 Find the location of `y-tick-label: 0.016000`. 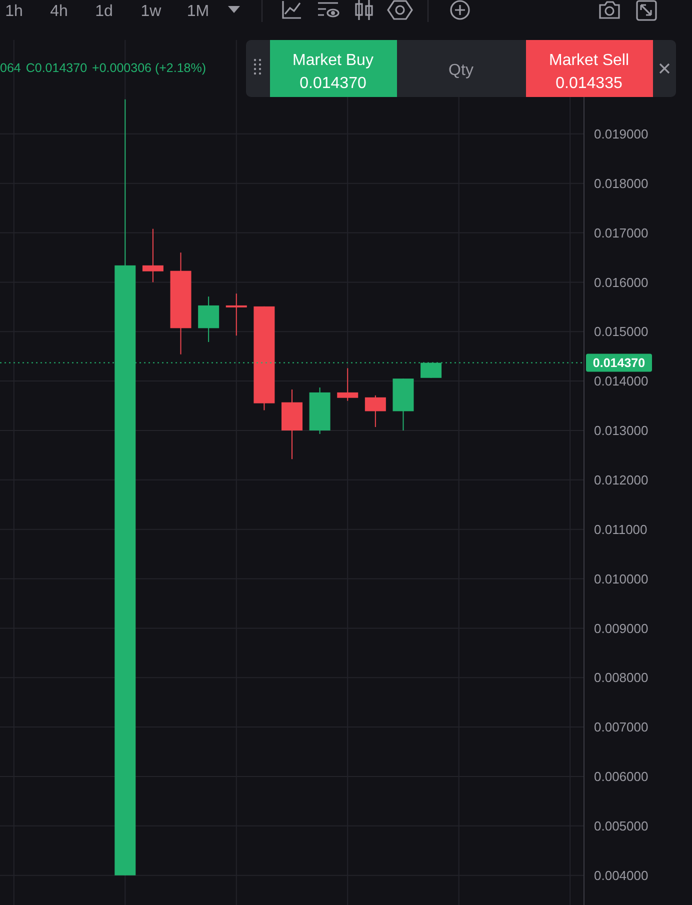

y-tick-label: 0.016000 is located at coordinates (621, 282).